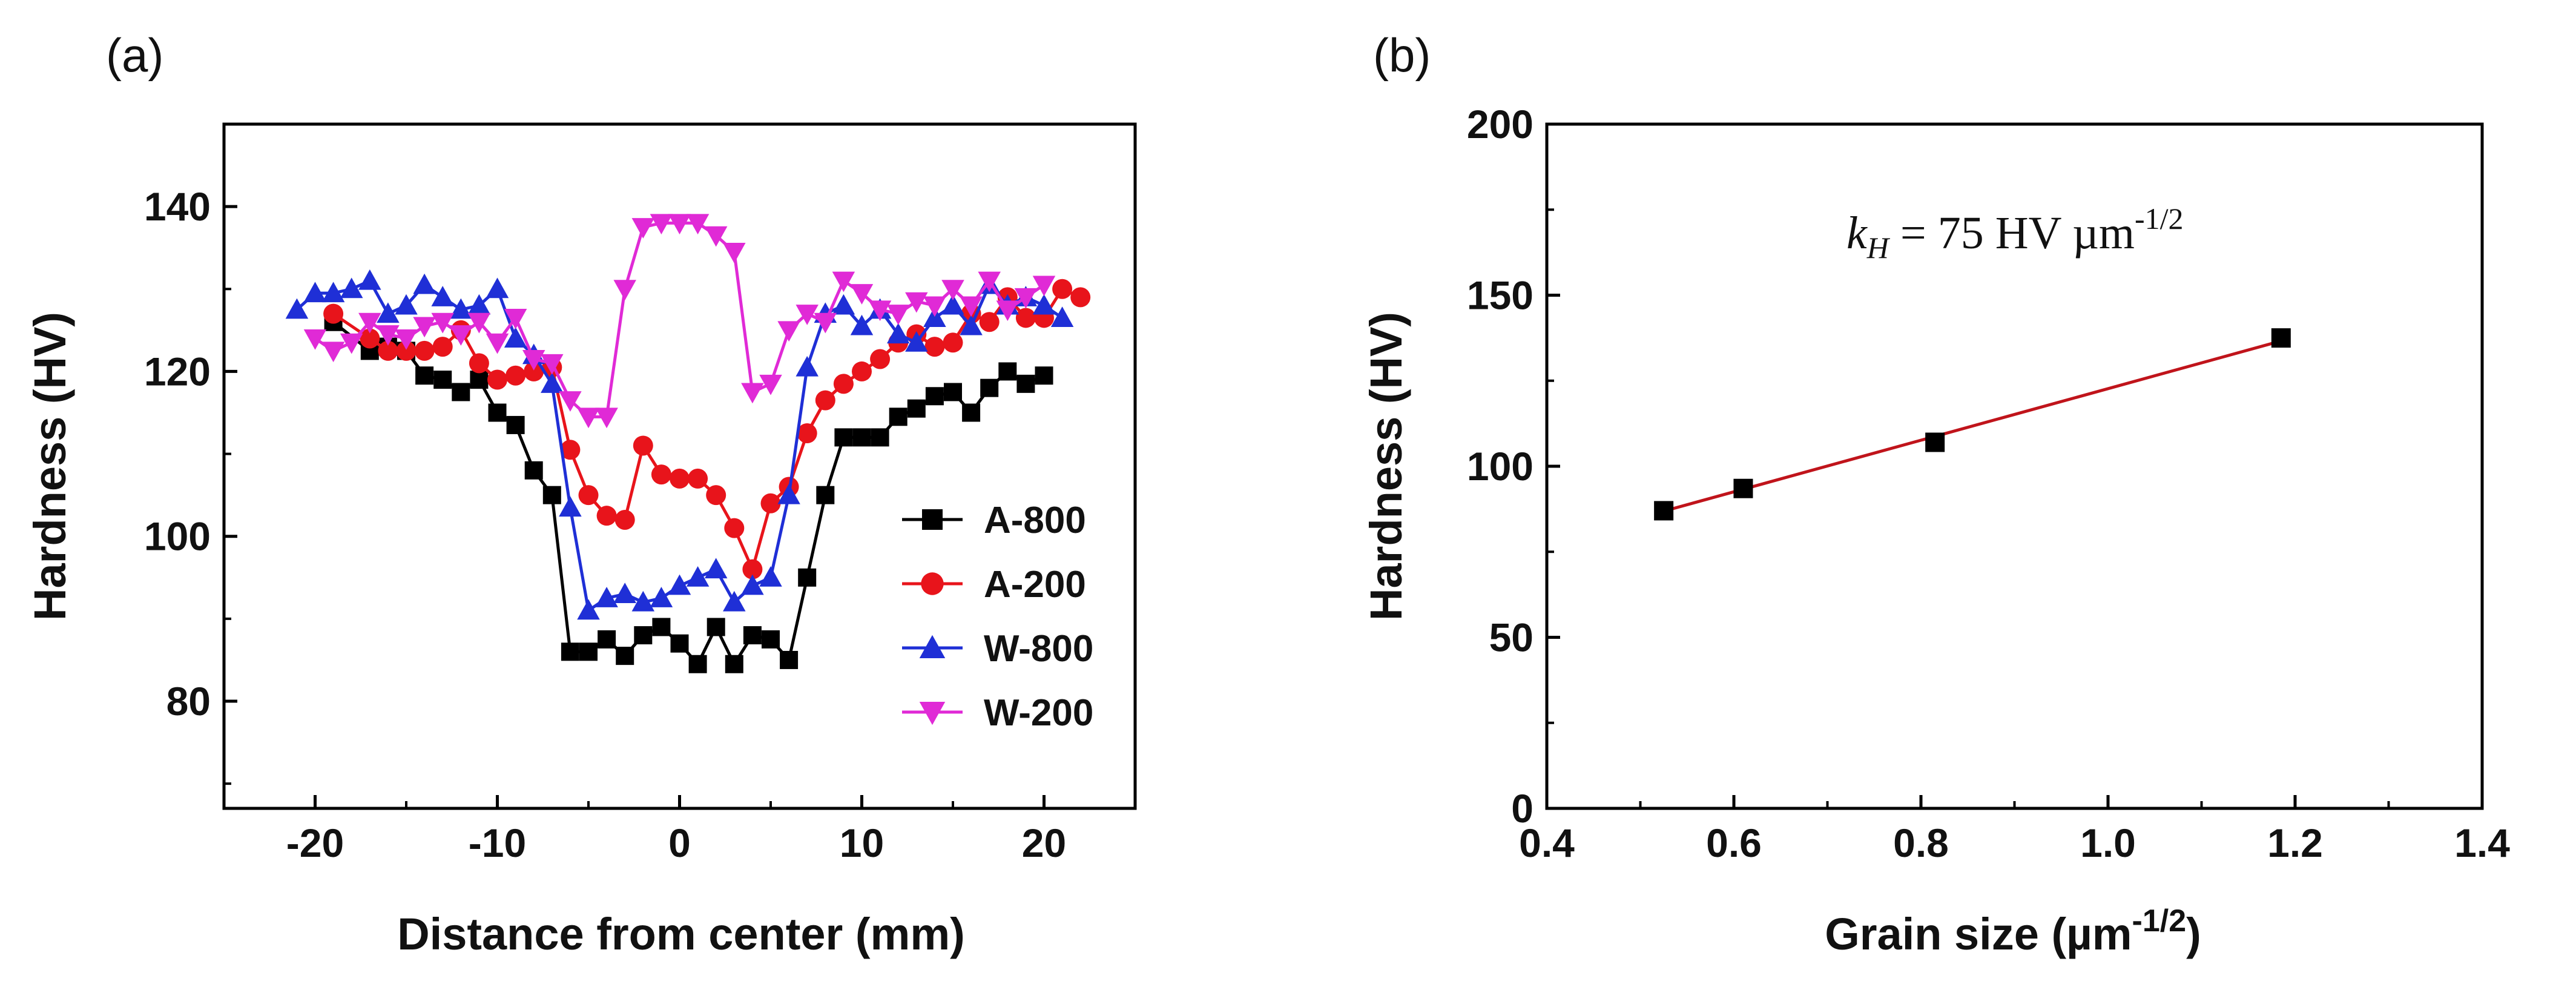  I want to click on x-axis-title-b: Grain size (µm-1/2), so click(2013, 931).